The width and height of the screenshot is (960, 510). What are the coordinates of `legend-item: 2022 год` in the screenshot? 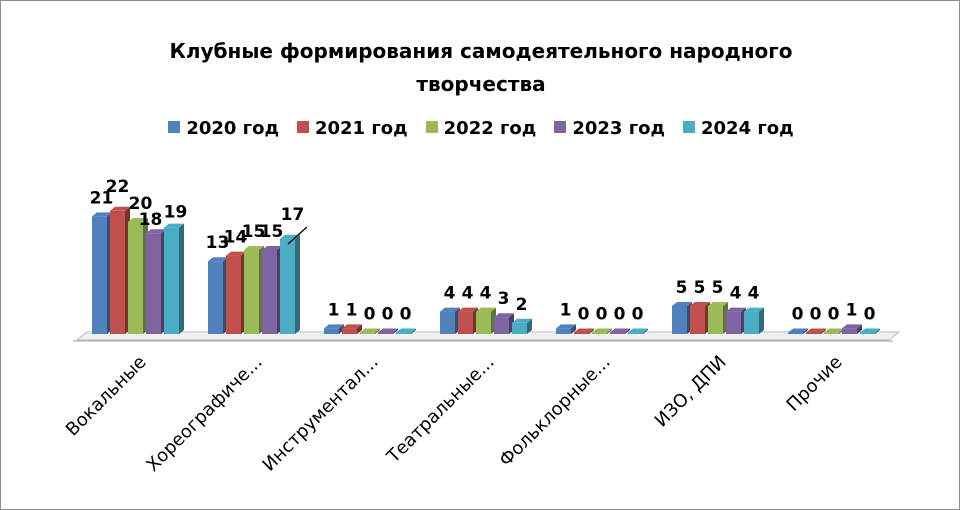 It's located at (480, 128).